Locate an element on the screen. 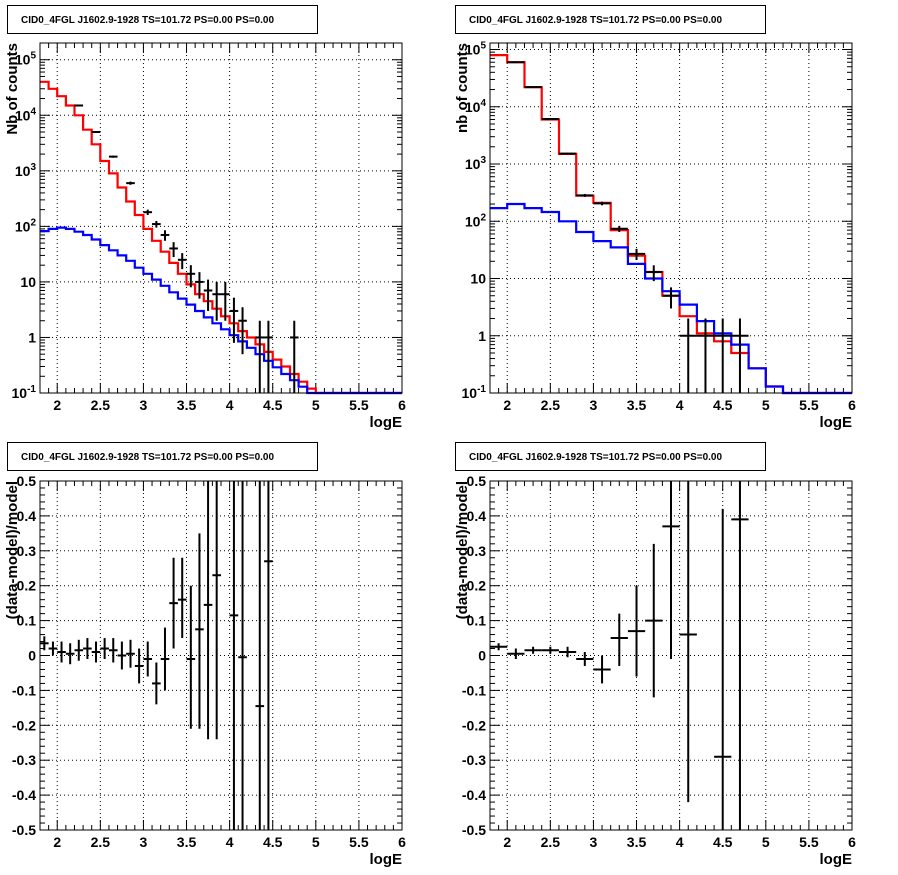 The height and width of the screenshot is (875, 898). y-tick-label: 10⁴ is located at coordinates (26, 114).